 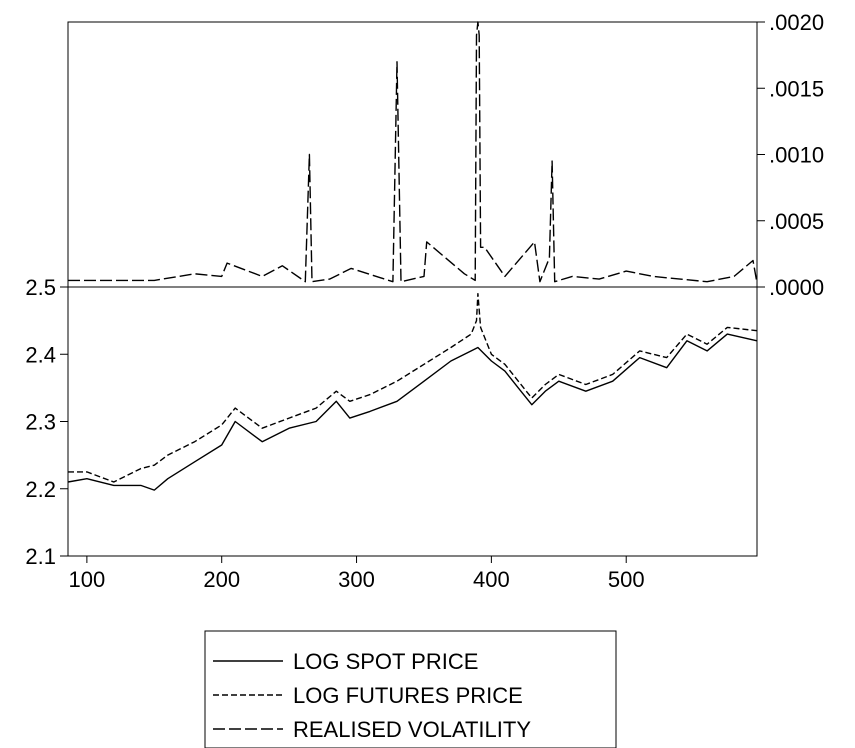 I want to click on x-tick-label: 500, so click(x=626, y=579).